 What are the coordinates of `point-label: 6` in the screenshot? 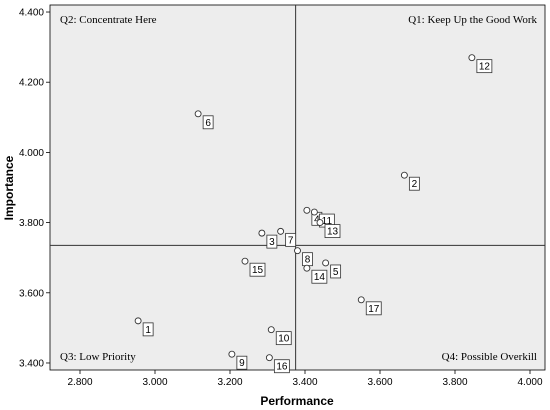 It's located at (208, 123).